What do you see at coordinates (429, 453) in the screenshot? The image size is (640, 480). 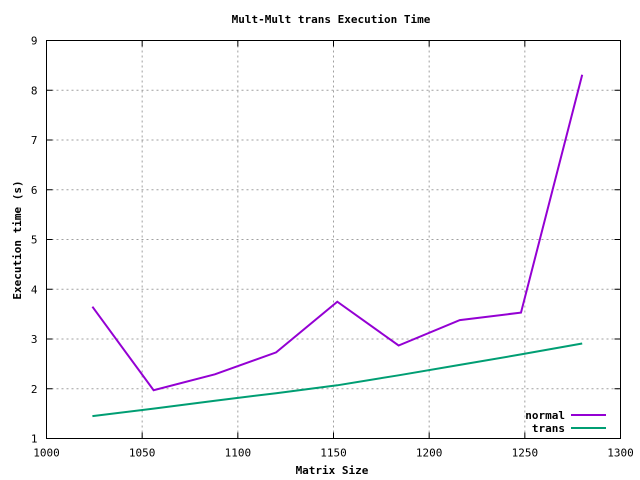 I see `x-tick-label: 1200` at bounding box center [429, 453].